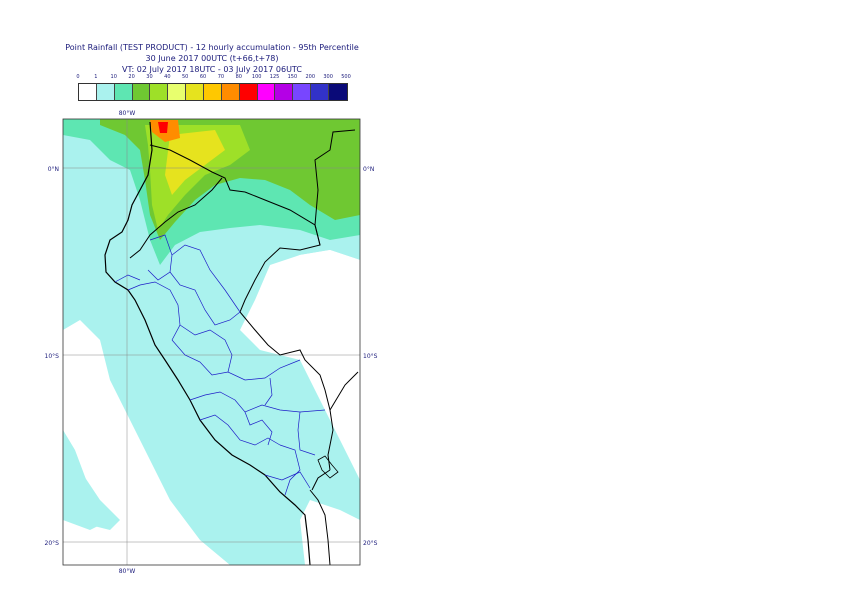  I want to click on legend-color-boxes, so click(213, 92).